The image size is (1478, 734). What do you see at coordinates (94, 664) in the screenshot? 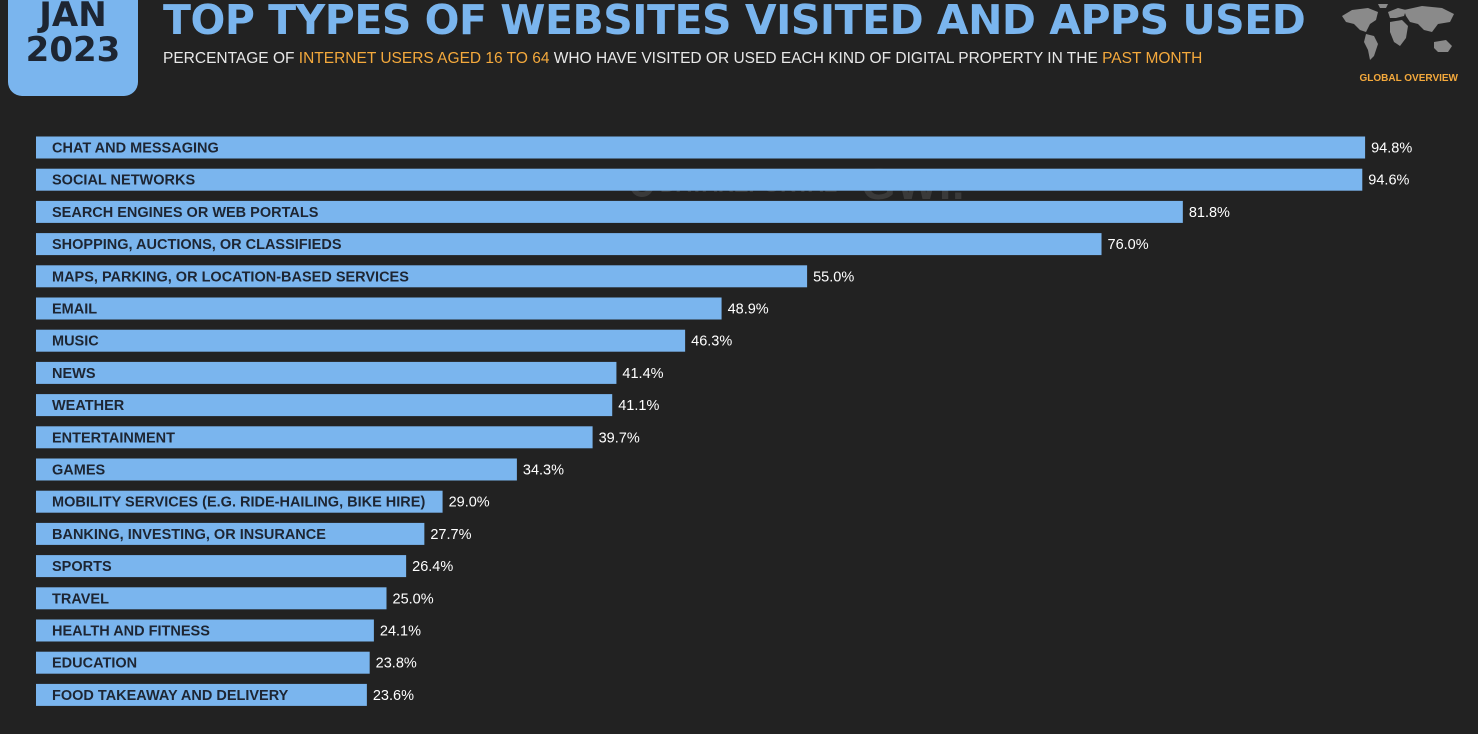
I see `category-label: EDUCATION` at bounding box center [94, 664].